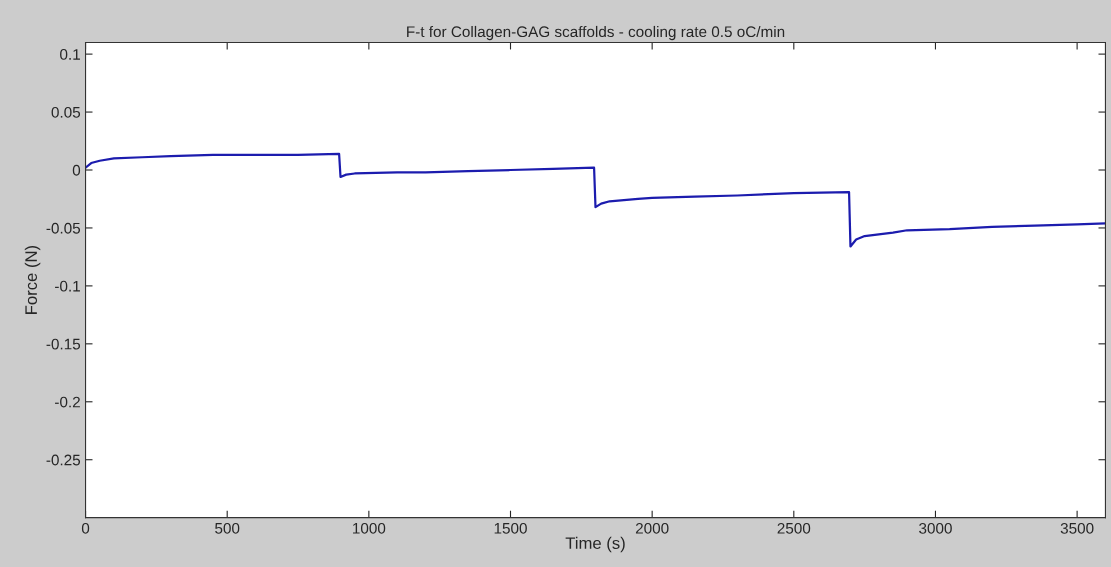 The width and height of the screenshot is (1111, 567). What do you see at coordinates (67, 286) in the screenshot?
I see `y-tick-label: -0.1` at bounding box center [67, 286].